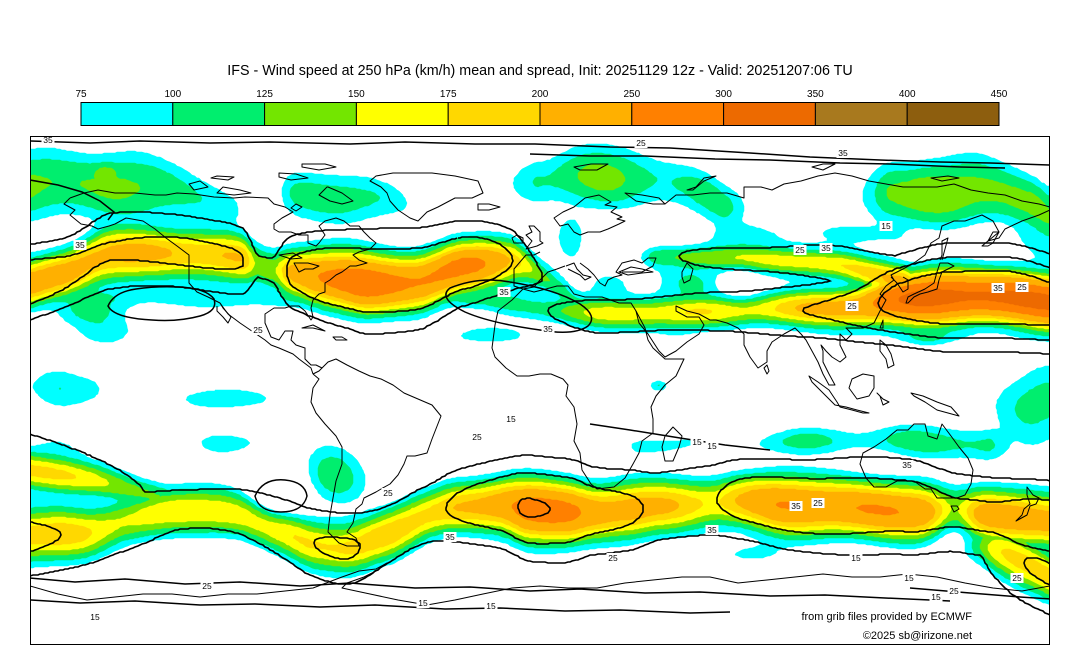  Describe the element at coordinates (631, 94) in the screenshot. I see `svg-text: 250` at that location.